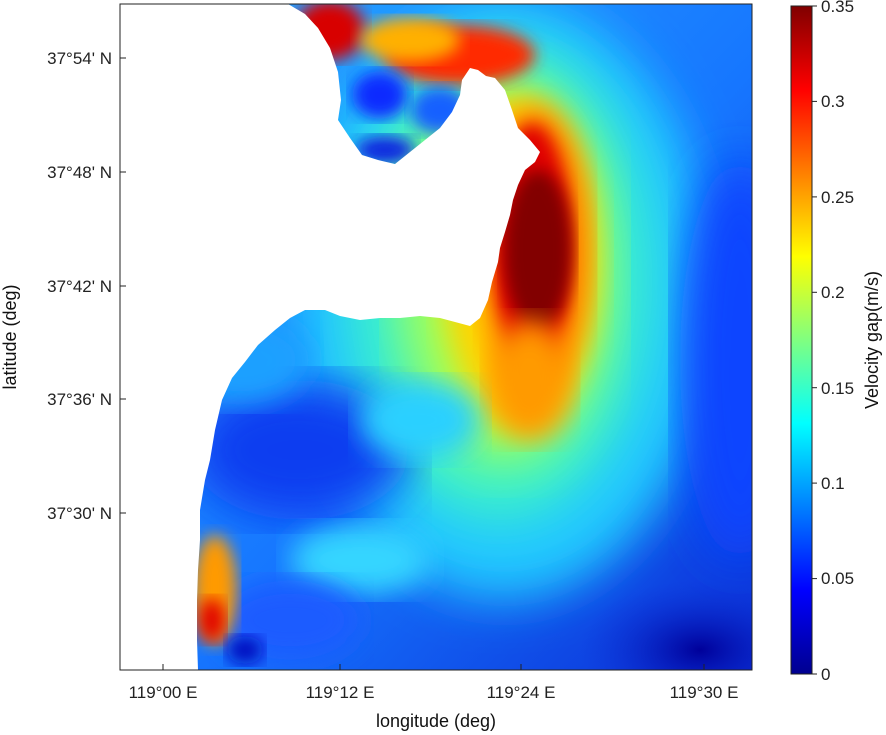 This screenshot has width=886, height=735. Describe the element at coordinates (825, 674) in the screenshot. I see `colorbar-tick-label: 0` at that location.